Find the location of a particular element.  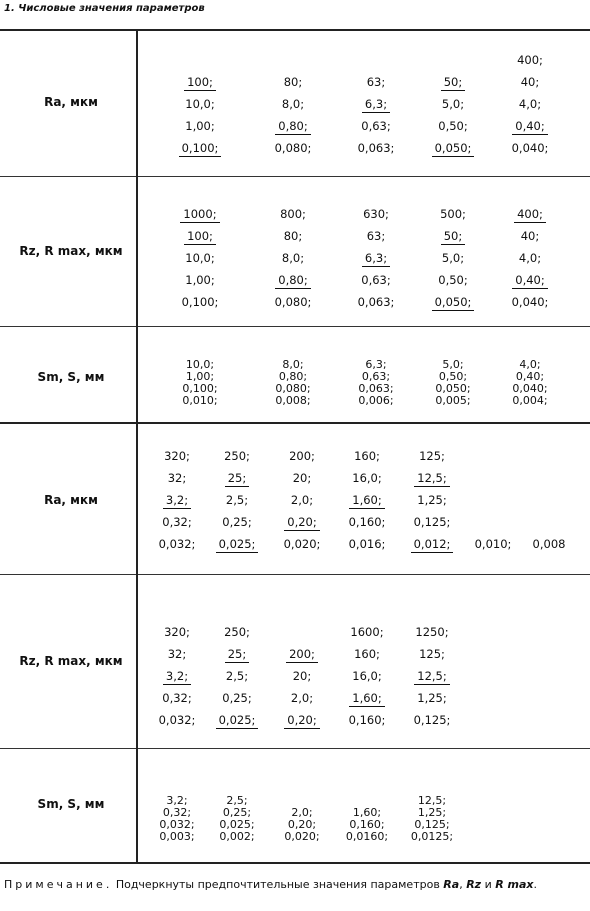

note-sep-1: , is located at coordinates (463, 884).